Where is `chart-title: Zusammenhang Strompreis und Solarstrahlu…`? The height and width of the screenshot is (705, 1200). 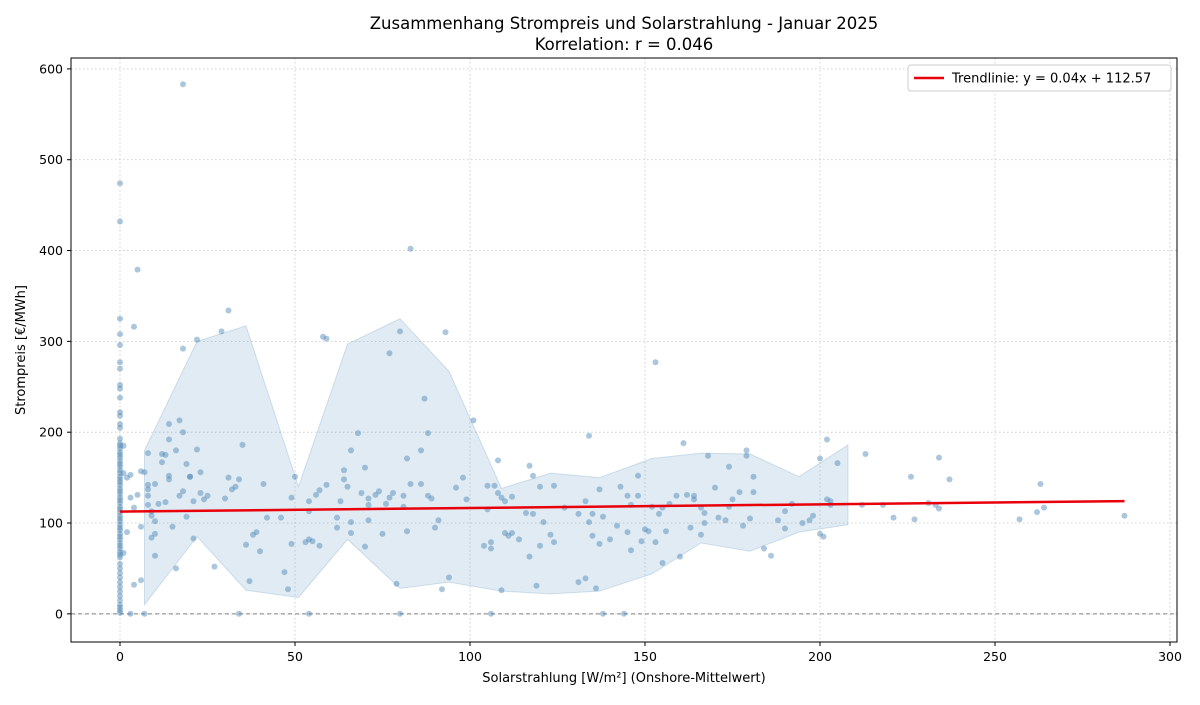
chart-title: Zusammenhang Strompreis und Solarstrahlu… is located at coordinates (624, 23).